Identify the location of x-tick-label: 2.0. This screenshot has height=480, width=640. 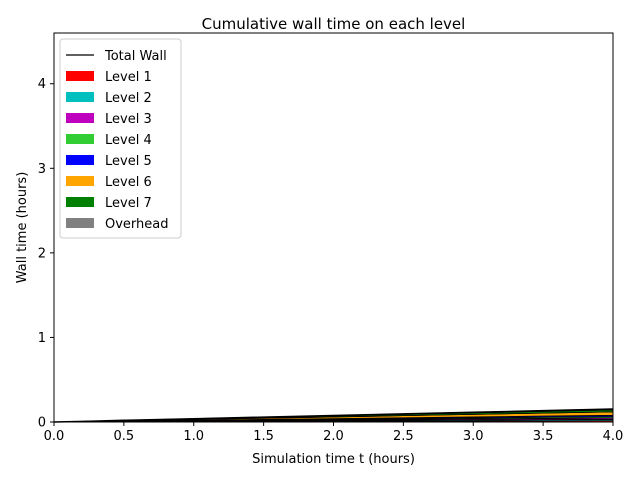
(333, 436).